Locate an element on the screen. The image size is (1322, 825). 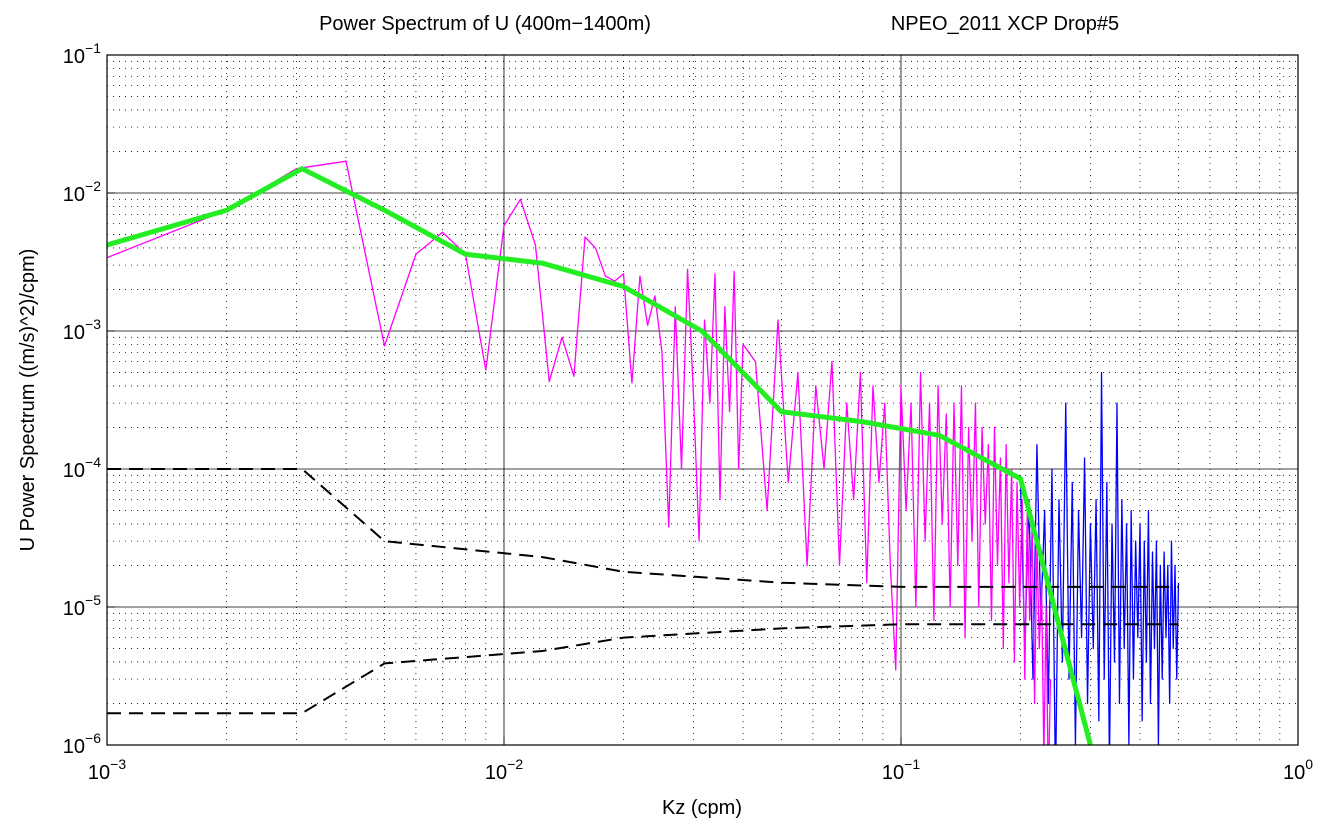
x-tick-label: 10⁻² is located at coordinates (504, 770).